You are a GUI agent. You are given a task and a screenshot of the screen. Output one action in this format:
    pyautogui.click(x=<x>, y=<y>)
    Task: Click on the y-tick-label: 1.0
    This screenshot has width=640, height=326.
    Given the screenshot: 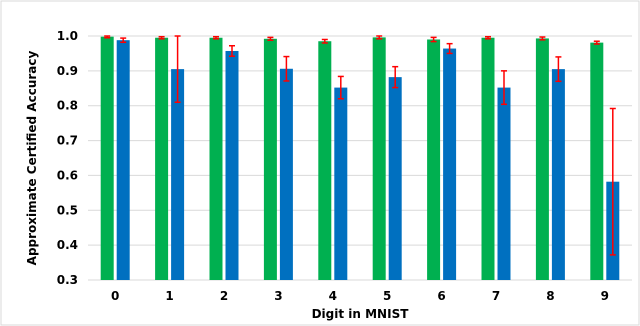 What is the action you would take?
    pyautogui.click(x=67, y=36)
    